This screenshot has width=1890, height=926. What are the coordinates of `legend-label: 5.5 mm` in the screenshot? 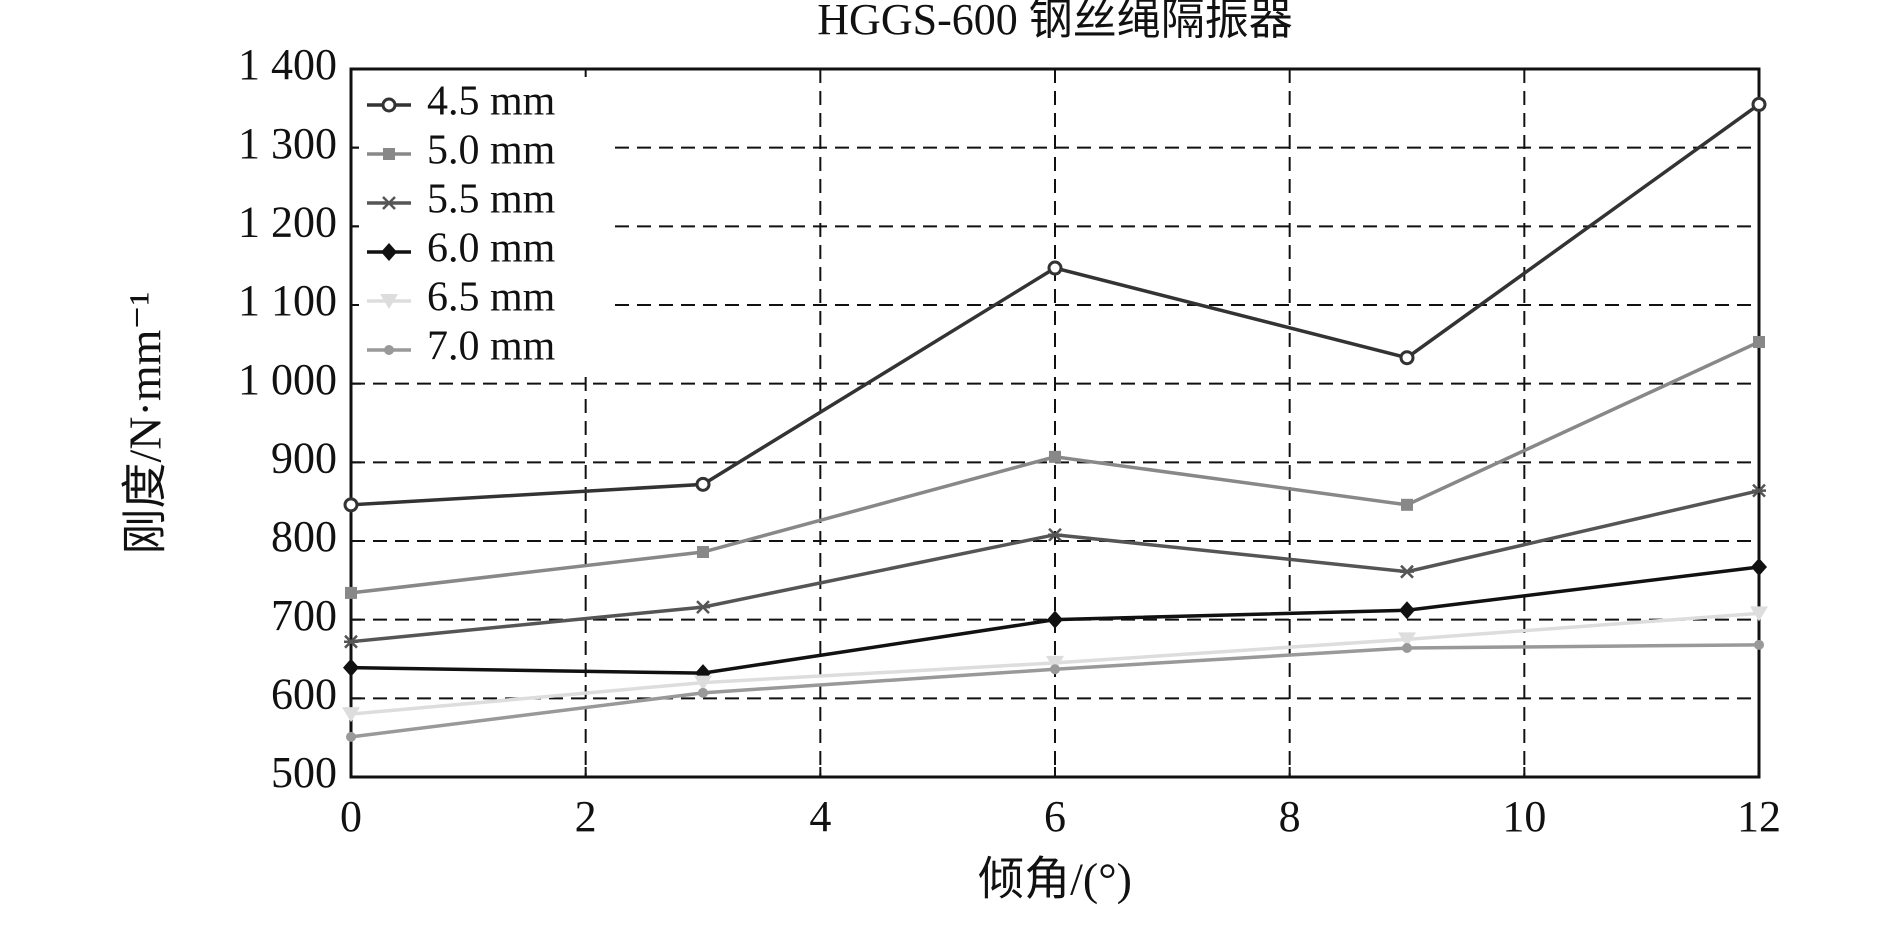 It's located at (491, 200).